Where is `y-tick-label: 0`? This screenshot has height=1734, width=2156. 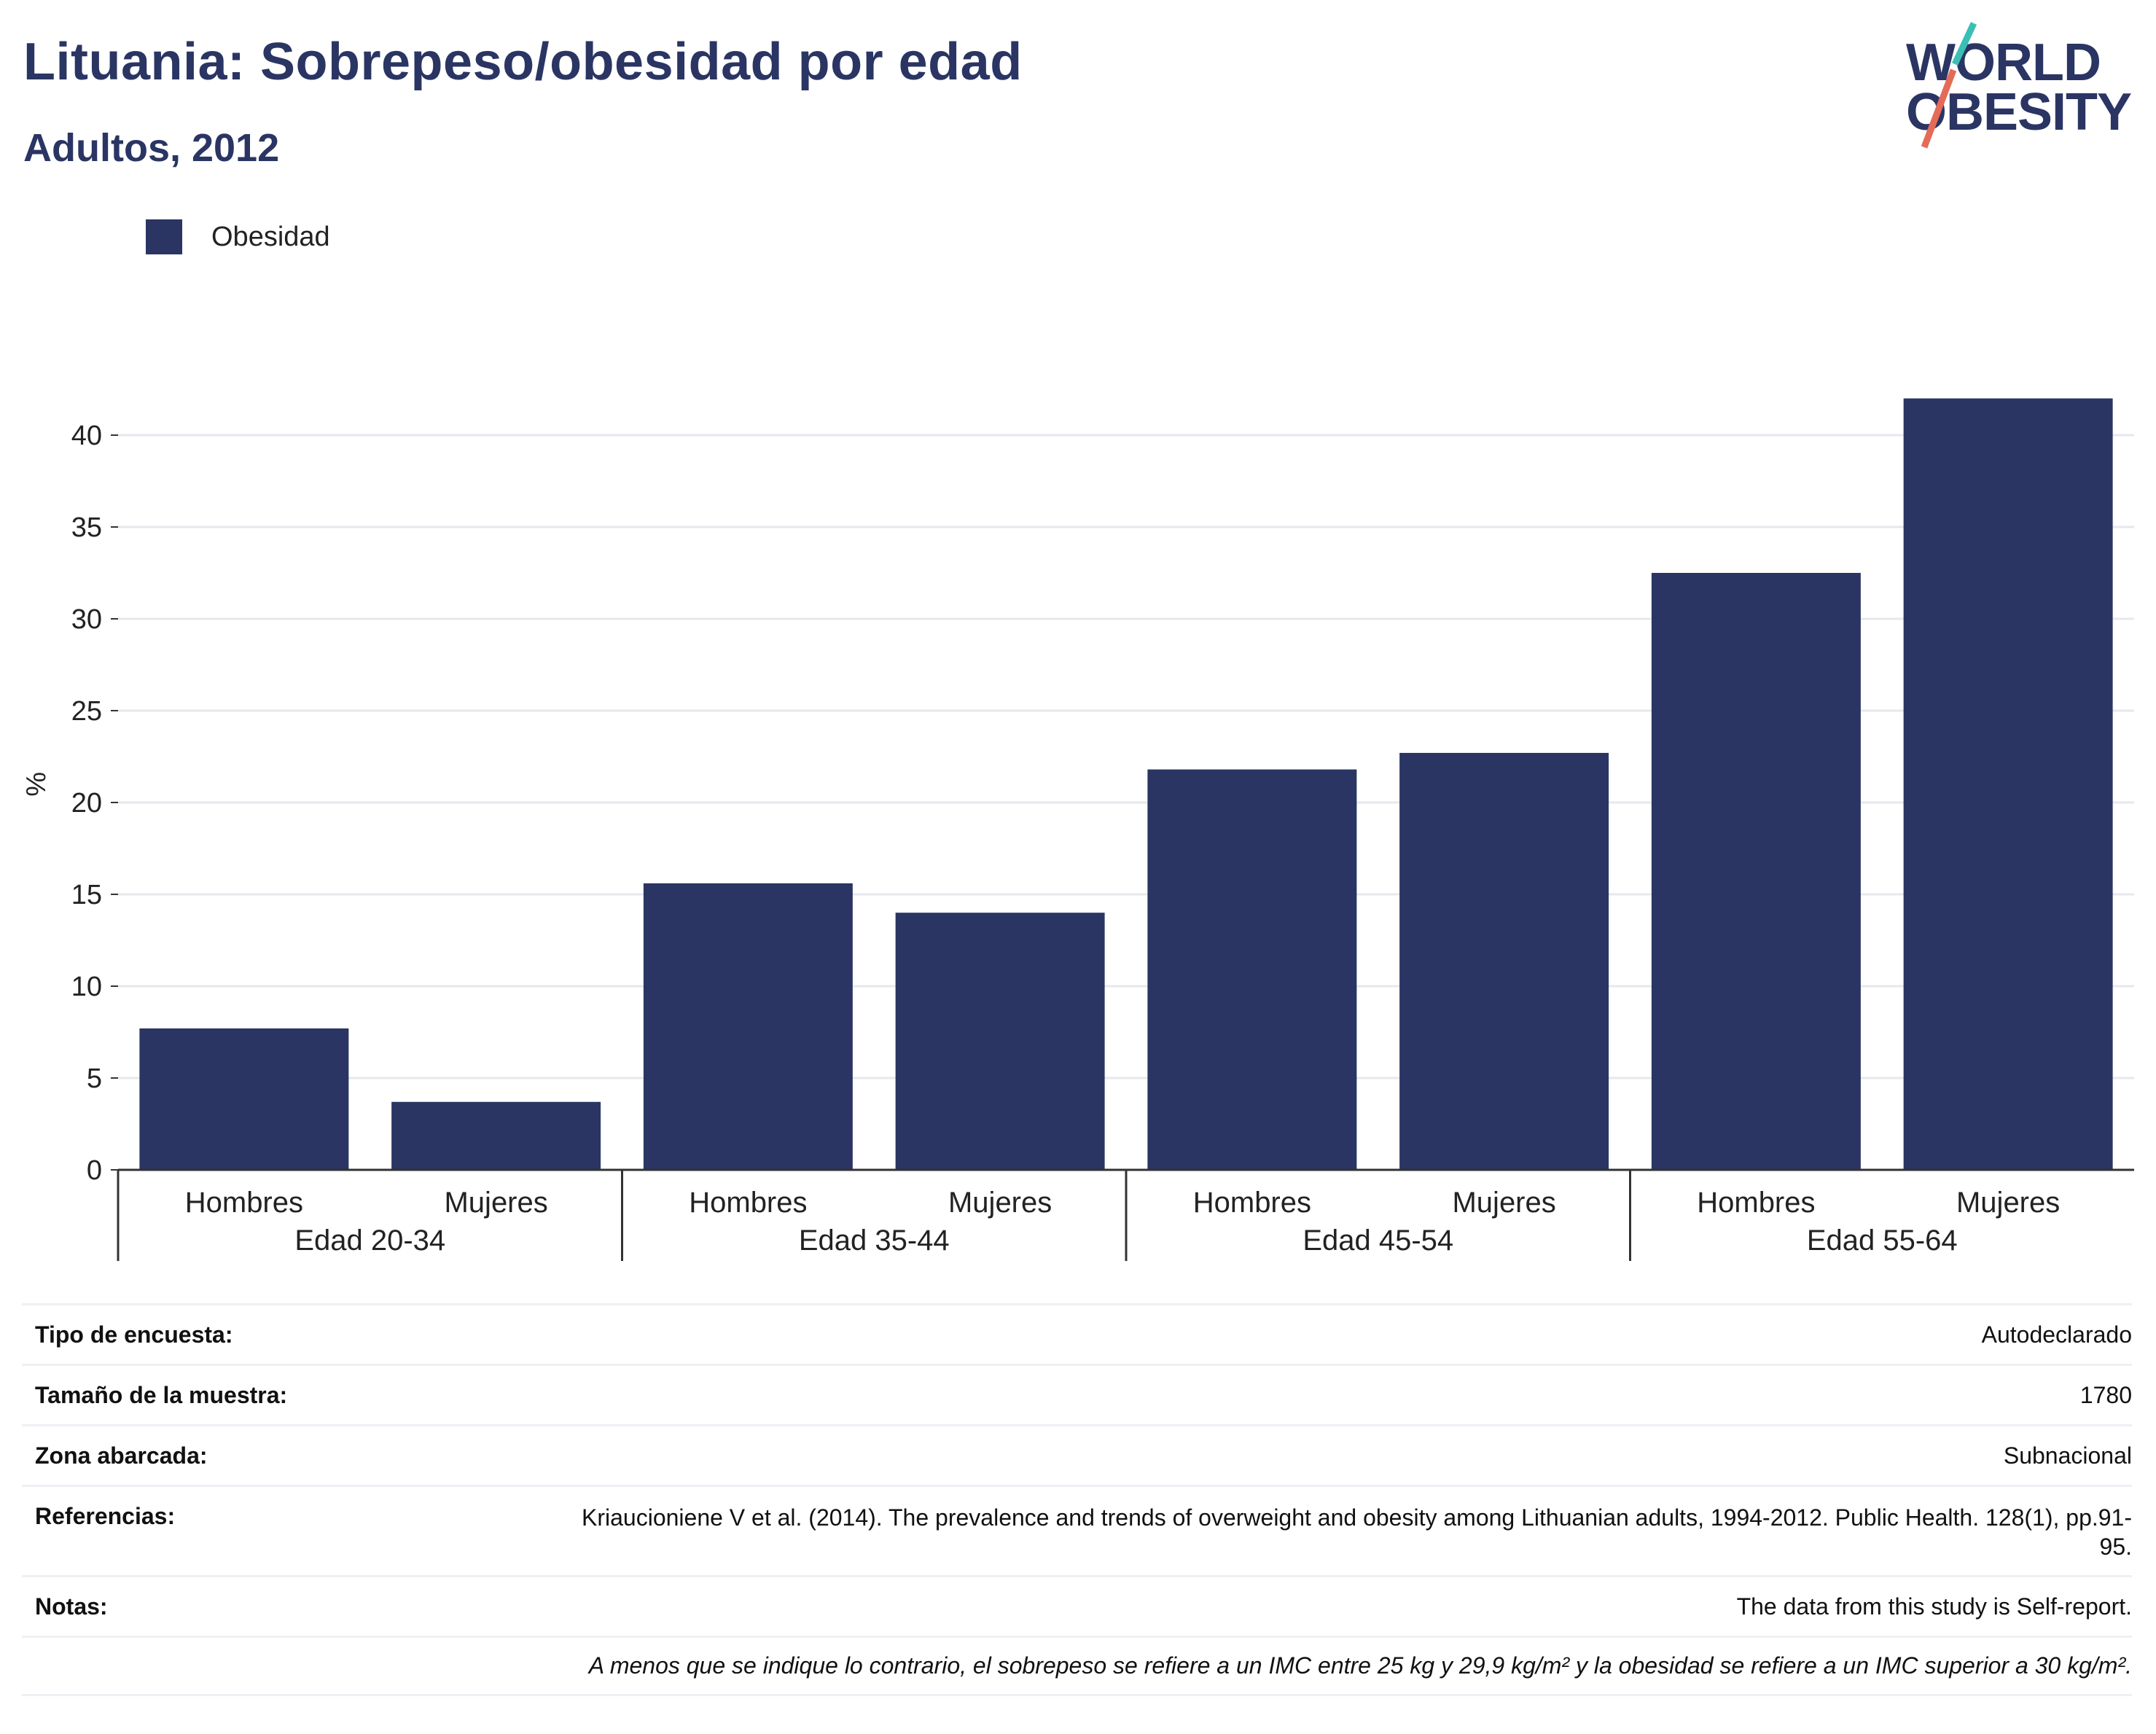
y-tick-label: 0 is located at coordinates (95, 1170).